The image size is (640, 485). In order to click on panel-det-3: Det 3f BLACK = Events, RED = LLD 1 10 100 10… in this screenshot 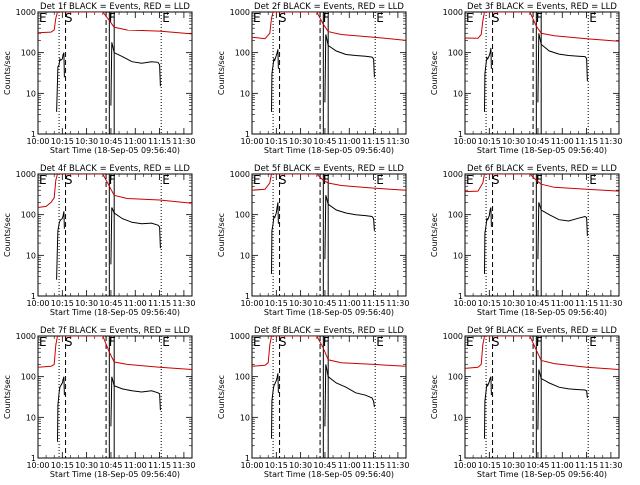, I will do `click(526, 78)`.